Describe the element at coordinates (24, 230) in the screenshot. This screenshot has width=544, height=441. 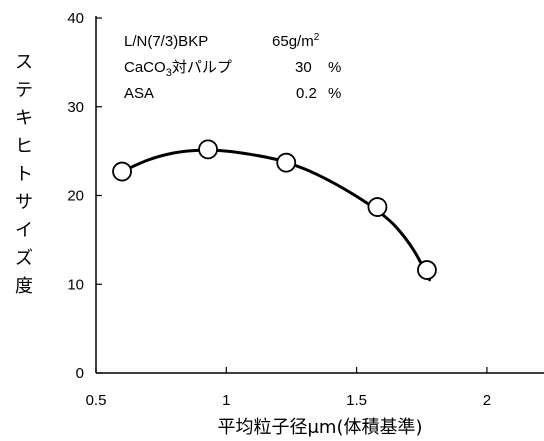
I see `y-axis-title-char: イ` at that location.